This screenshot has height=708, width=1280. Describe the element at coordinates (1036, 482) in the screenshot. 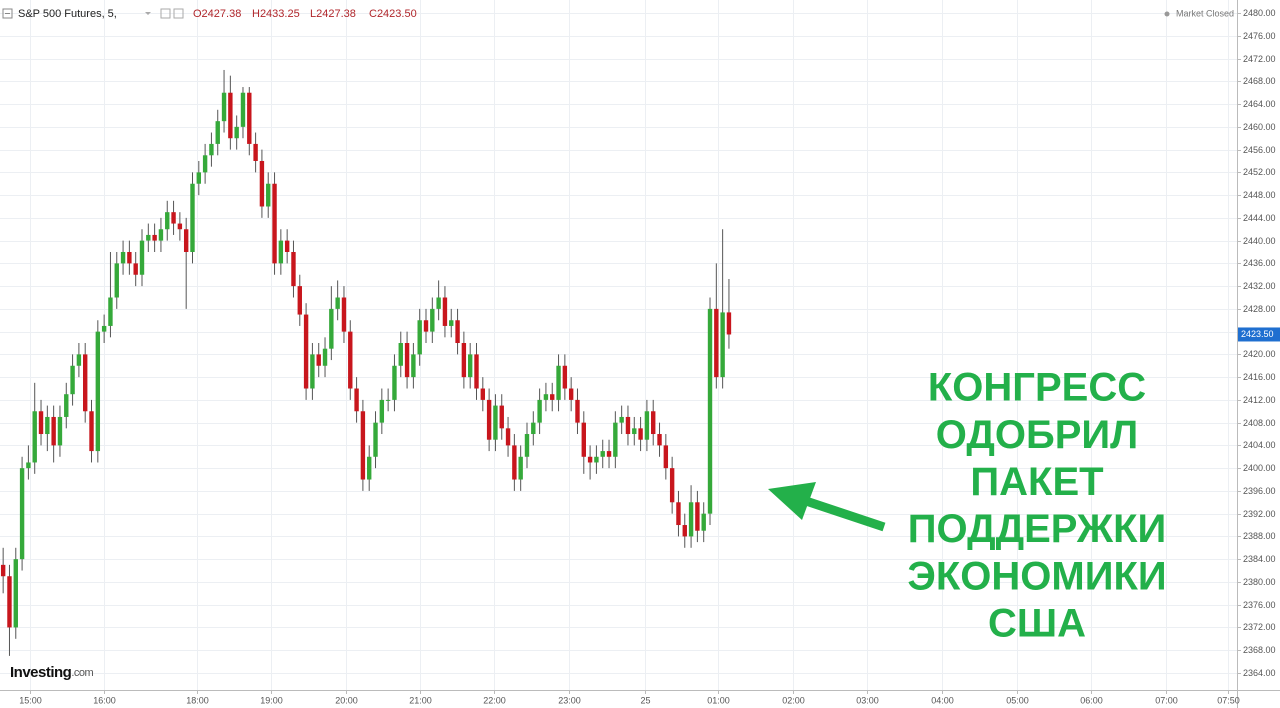

I see `annotation-line: ПАКЕТ` at that location.